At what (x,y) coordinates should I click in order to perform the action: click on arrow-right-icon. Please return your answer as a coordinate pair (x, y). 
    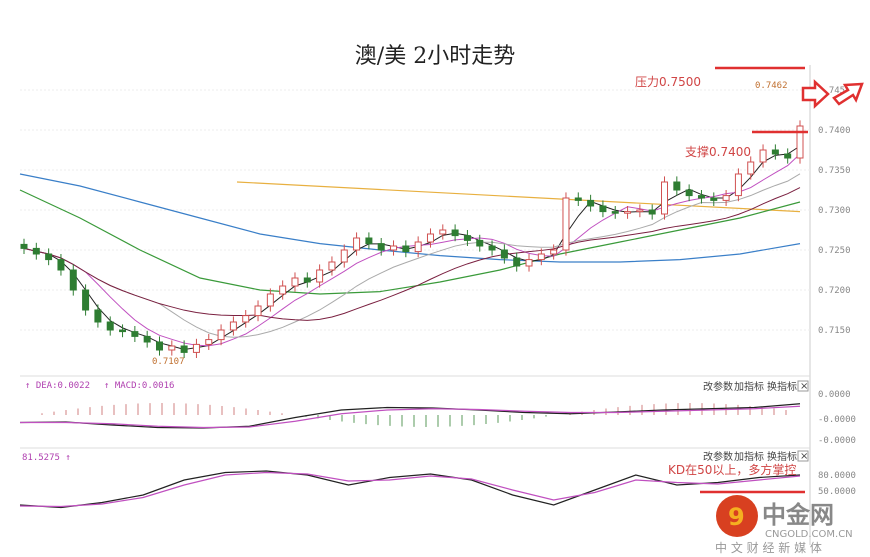
    Looking at the image, I should click on (815, 94).